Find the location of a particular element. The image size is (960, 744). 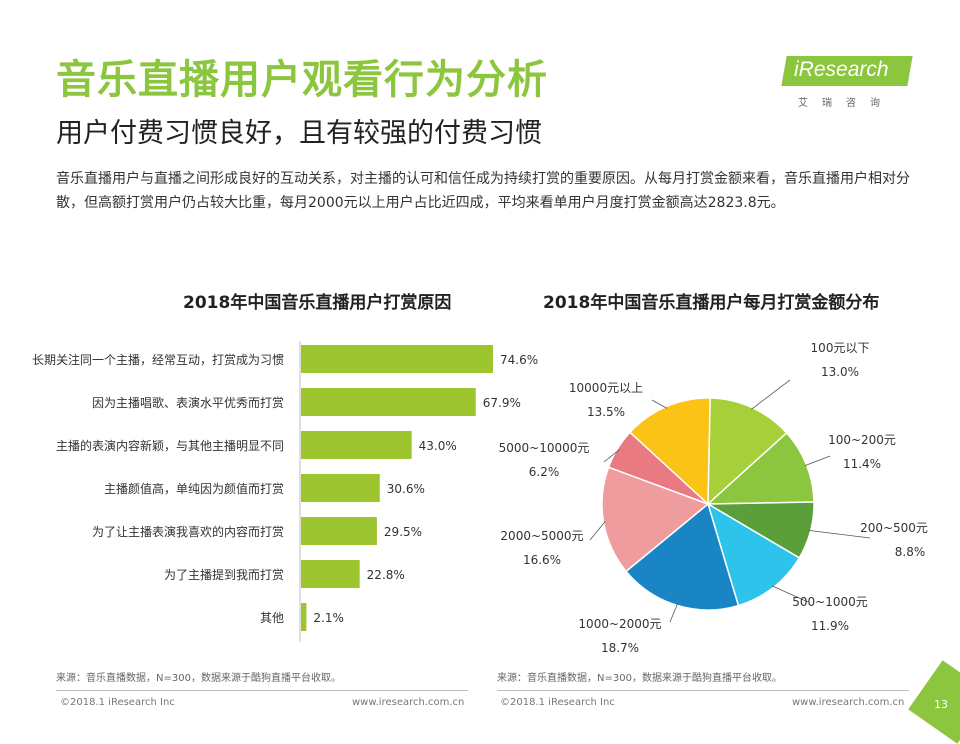

bar-category-label: 主播颜值高，单纯因为颜值而打赏 is located at coordinates (194, 488).